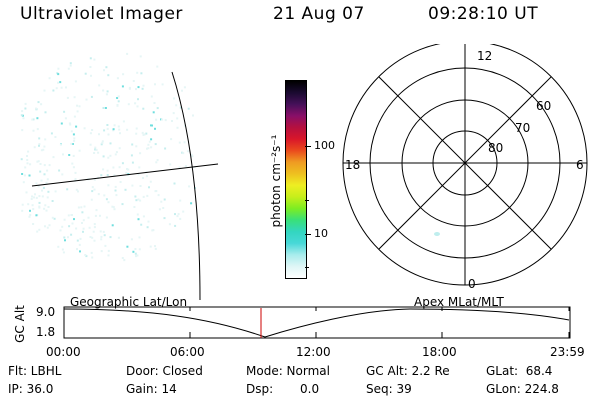 This screenshot has height=400, width=600. What do you see at coordinates (543, 106) in the screenshot?
I see `lat-label-60: 60` at bounding box center [543, 106].